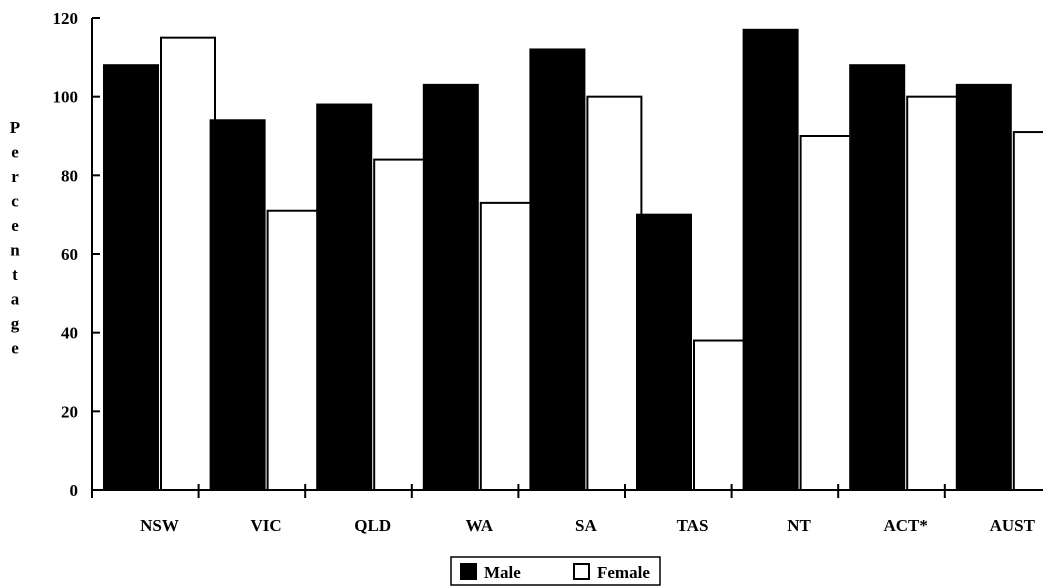 The width and height of the screenshot is (1043, 586). What do you see at coordinates (507, 346) in the screenshot?
I see `bar-female-wa` at bounding box center [507, 346].